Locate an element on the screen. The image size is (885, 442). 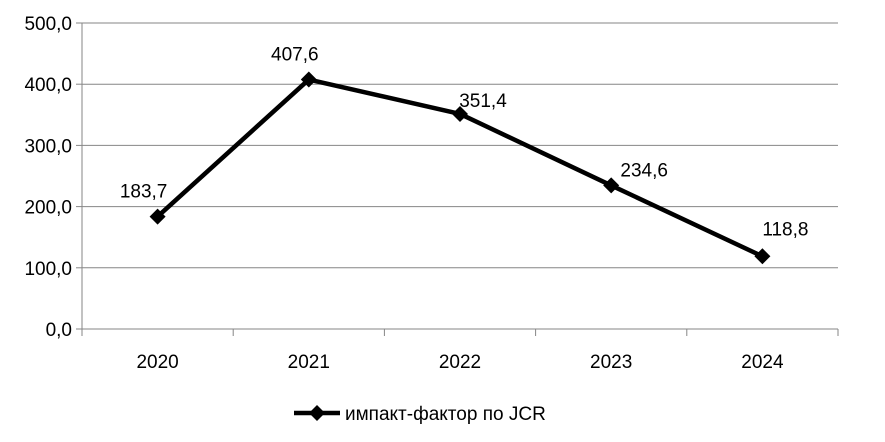
x-tick-label: 2022 is located at coordinates (460, 362).